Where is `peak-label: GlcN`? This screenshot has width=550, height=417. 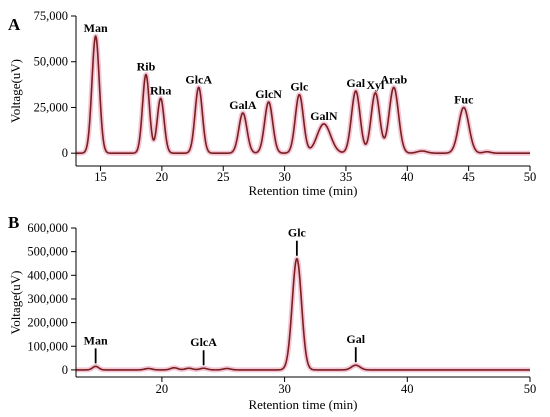
peak-label: GlcN is located at coordinates (268, 94).